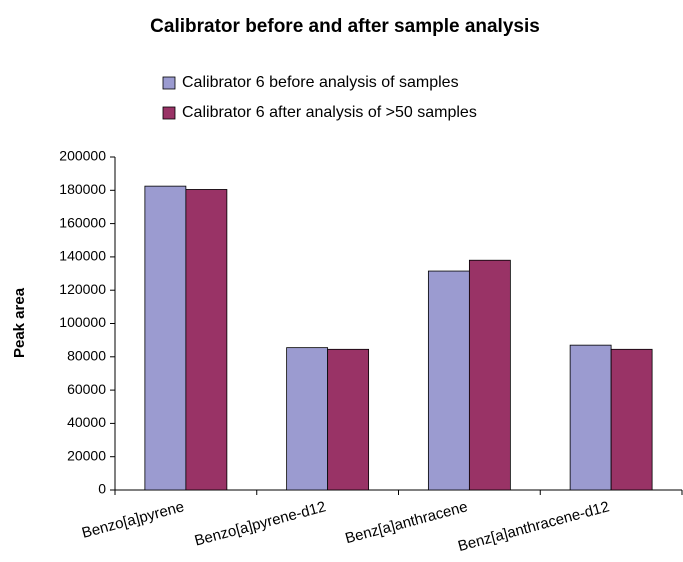 This screenshot has height=562, width=683. Describe the element at coordinates (406, 522) in the screenshot. I see `x-tick-label: Benz[a]anthracene` at that location.